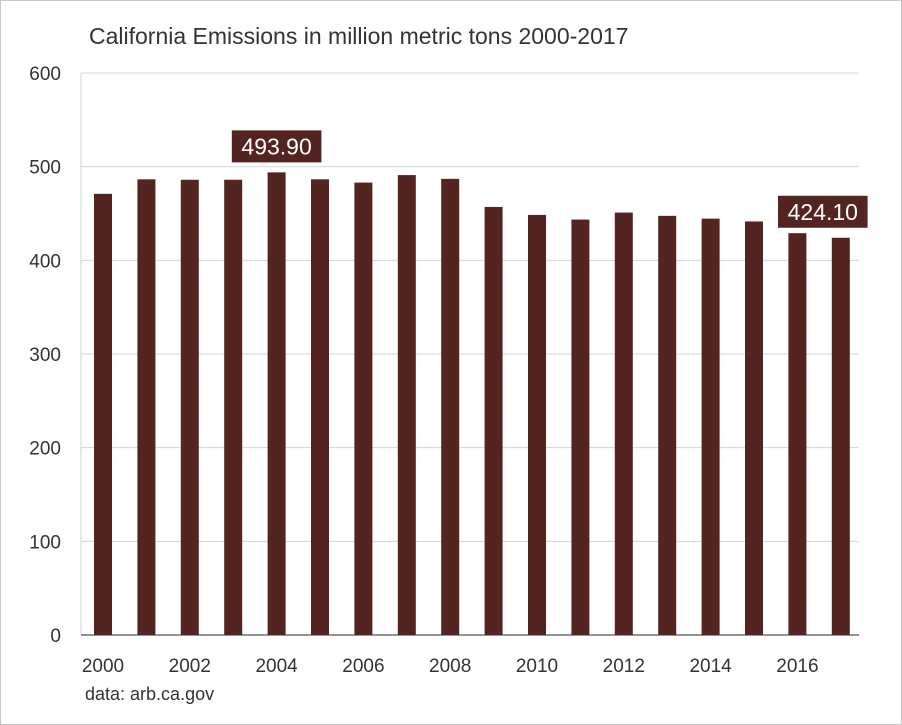  Describe the element at coordinates (624, 666) in the screenshot. I see `x-tick-label: 2012` at that location.